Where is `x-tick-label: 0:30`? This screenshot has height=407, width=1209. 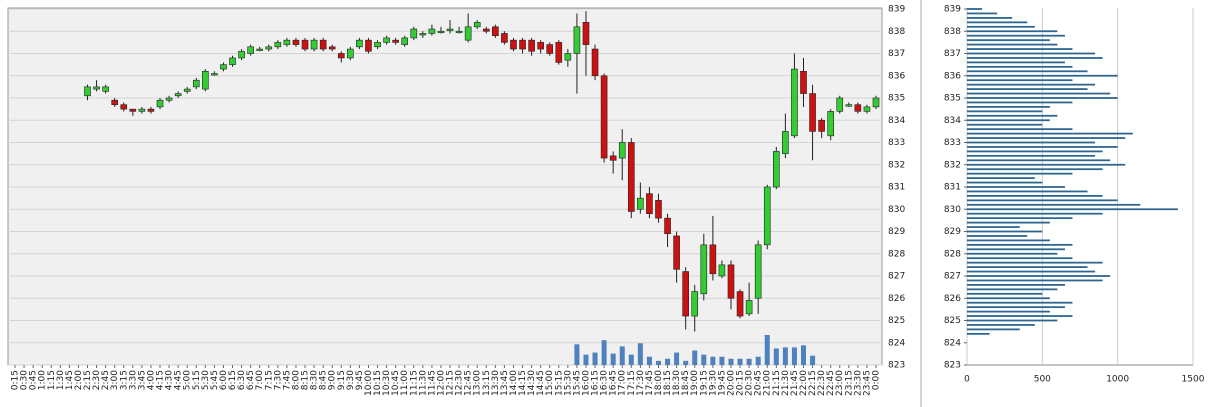
x-tick-label: 0:30 is located at coordinates (25, 380).